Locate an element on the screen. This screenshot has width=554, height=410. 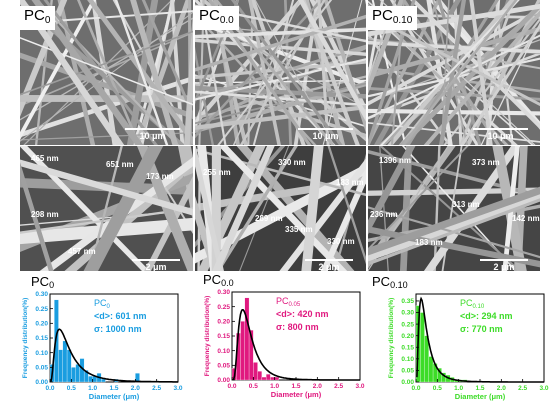
panel-label: PC0.0 is located at coordinates (217, 18).